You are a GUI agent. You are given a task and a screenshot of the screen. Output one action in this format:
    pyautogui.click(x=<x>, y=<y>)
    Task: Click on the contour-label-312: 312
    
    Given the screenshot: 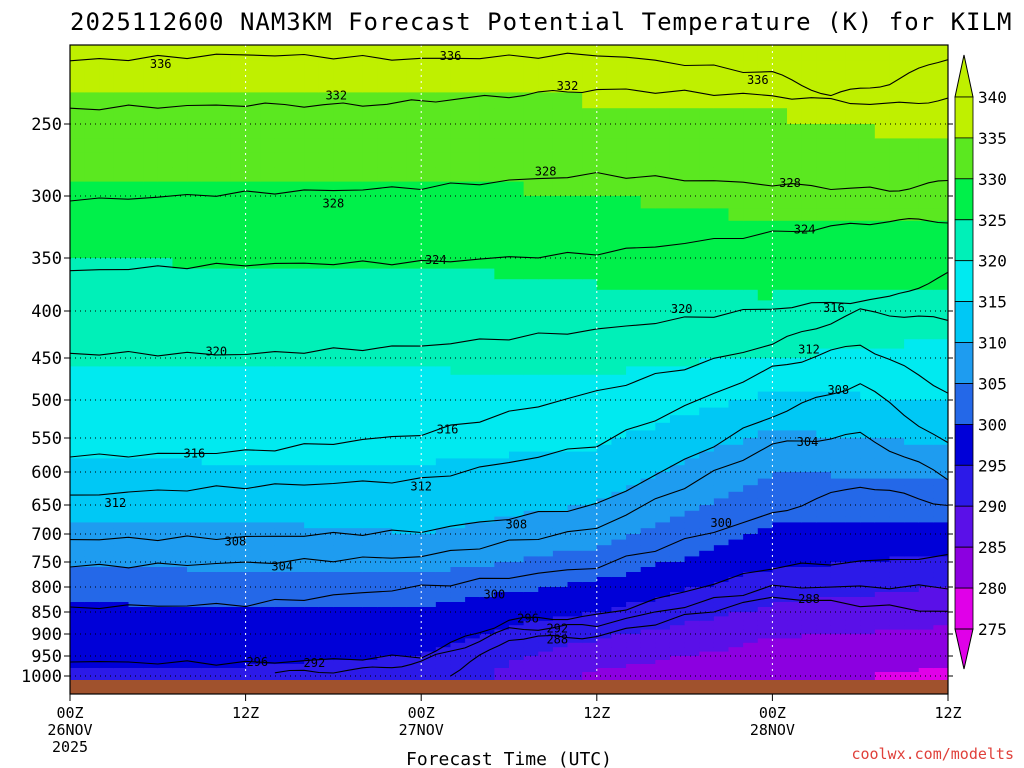 What is the action you would take?
    pyautogui.click(x=421, y=487)
    